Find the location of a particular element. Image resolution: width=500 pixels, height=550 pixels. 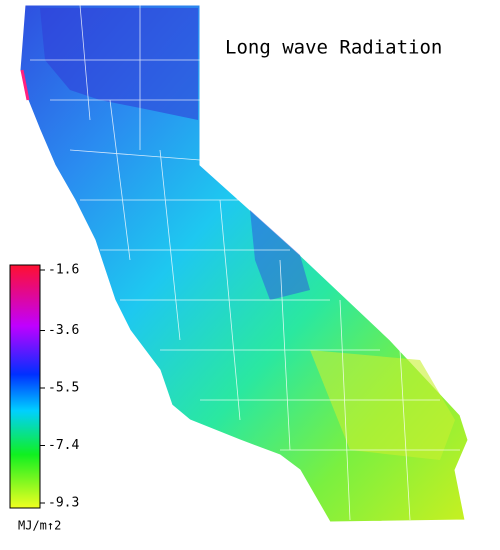

colorbar-tick-label: -1.6 is located at coordinates (63, 270).